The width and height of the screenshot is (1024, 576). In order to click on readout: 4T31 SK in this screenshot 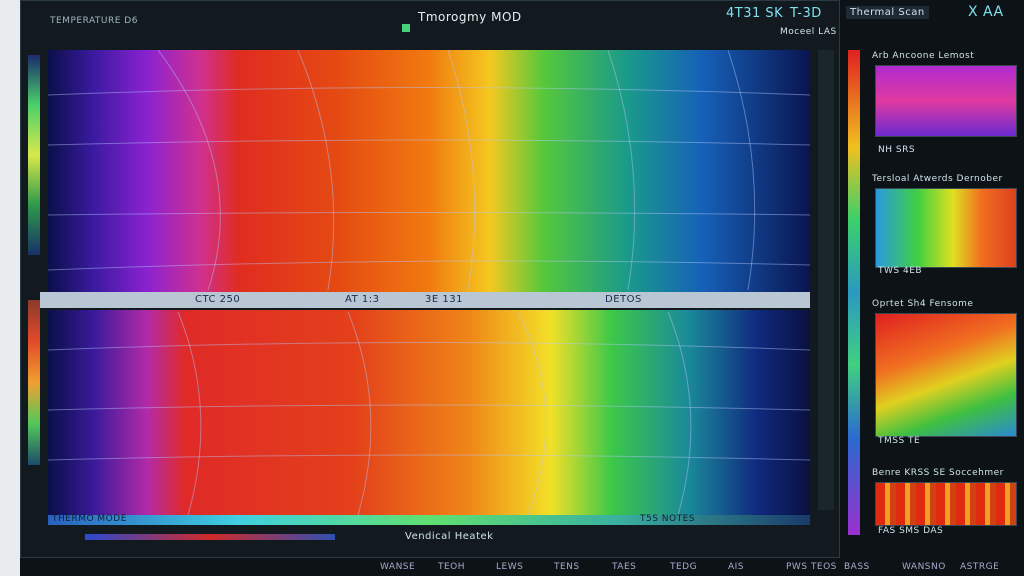, I will do `click(755, 13)`.